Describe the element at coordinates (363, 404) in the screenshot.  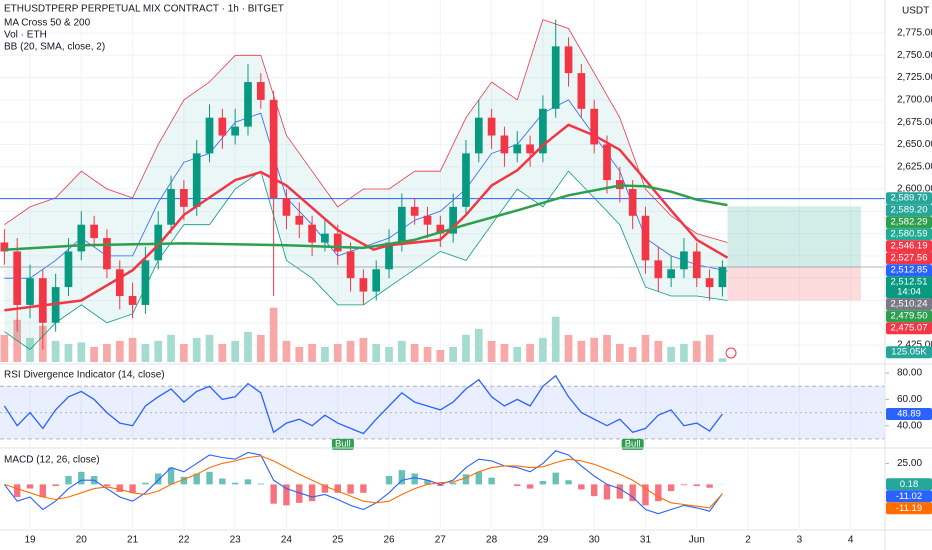
I see `rsi-line` at that location.